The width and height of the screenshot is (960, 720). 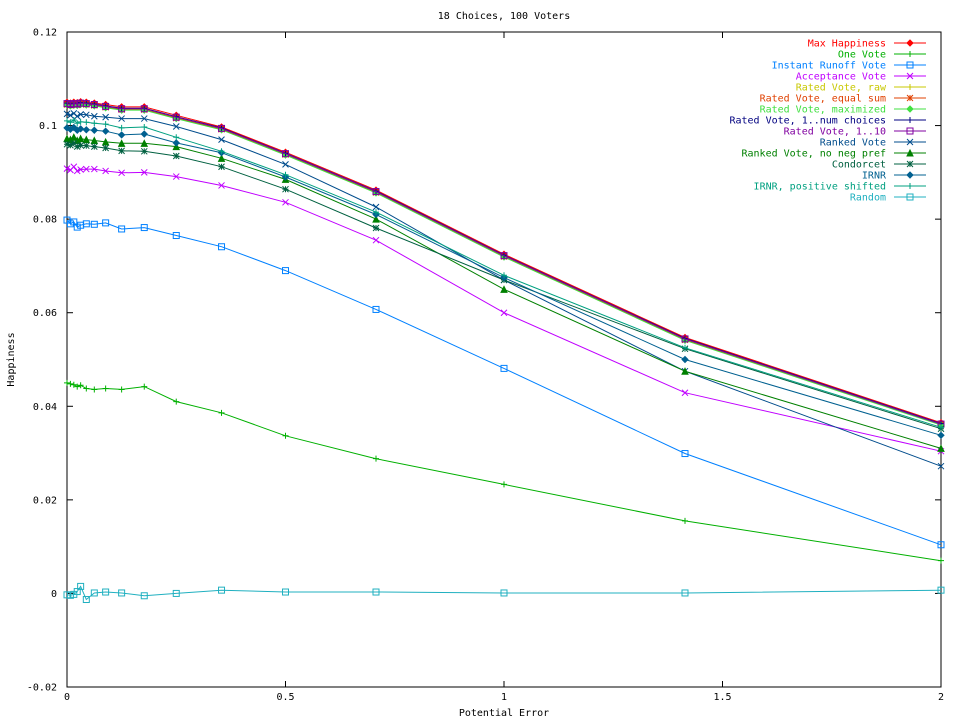 I want to click on legend-item: Random, so click(x=888, y=198).